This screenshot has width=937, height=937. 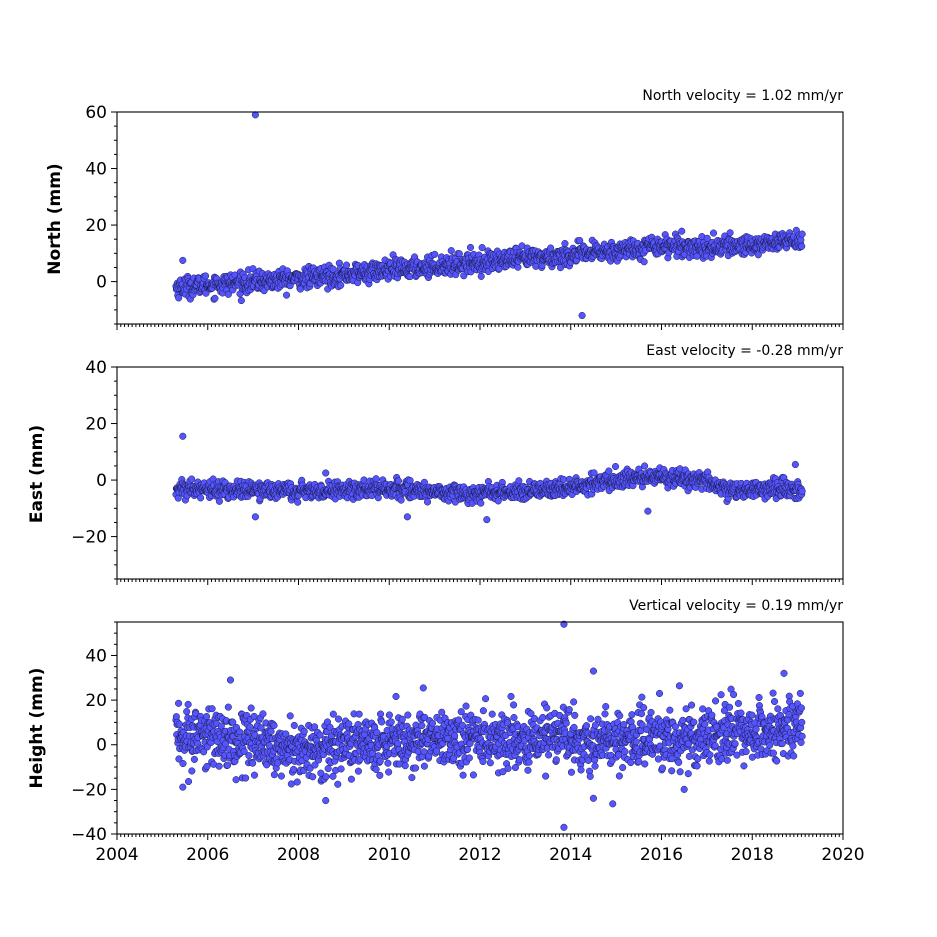 I want to click on east-y-tick-label: −20, so click(x=89, y=538).